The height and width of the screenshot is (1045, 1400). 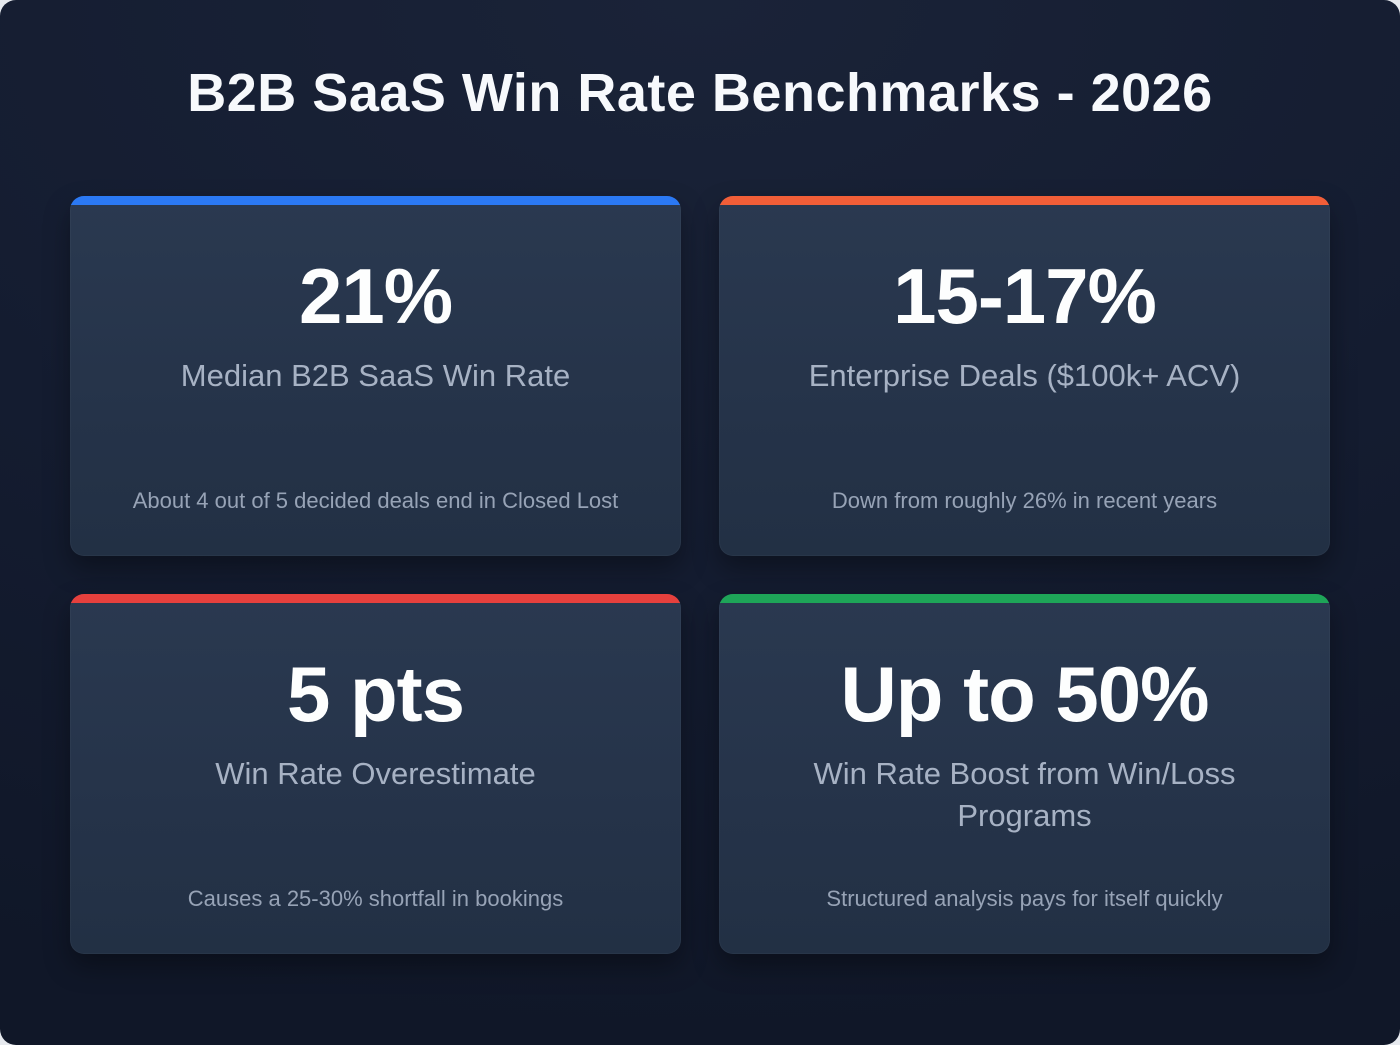 What do you see at coordinates (700, 93) in the screenshot?
I see `page-title: B2B SaaS Win Rate Benchmarks - 2026` at bounding box center [700, 93].